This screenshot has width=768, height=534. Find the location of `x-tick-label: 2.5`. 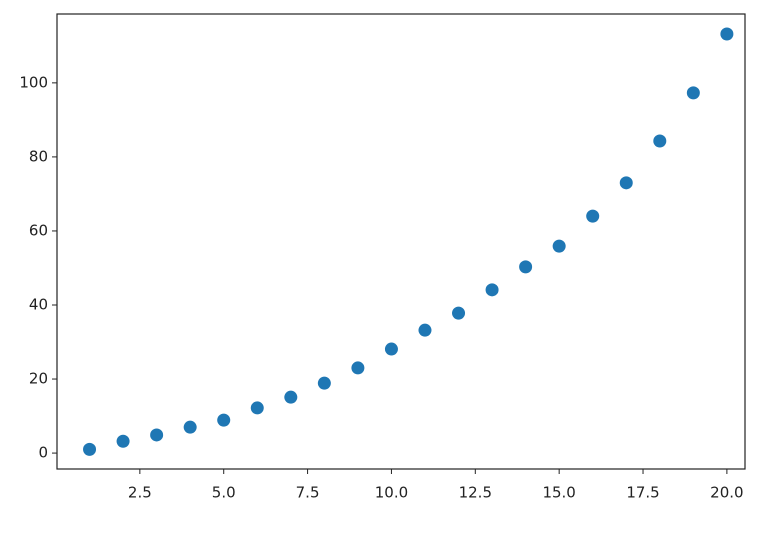

x-tick-label: 2.5 is located at coordinates (140, 493).